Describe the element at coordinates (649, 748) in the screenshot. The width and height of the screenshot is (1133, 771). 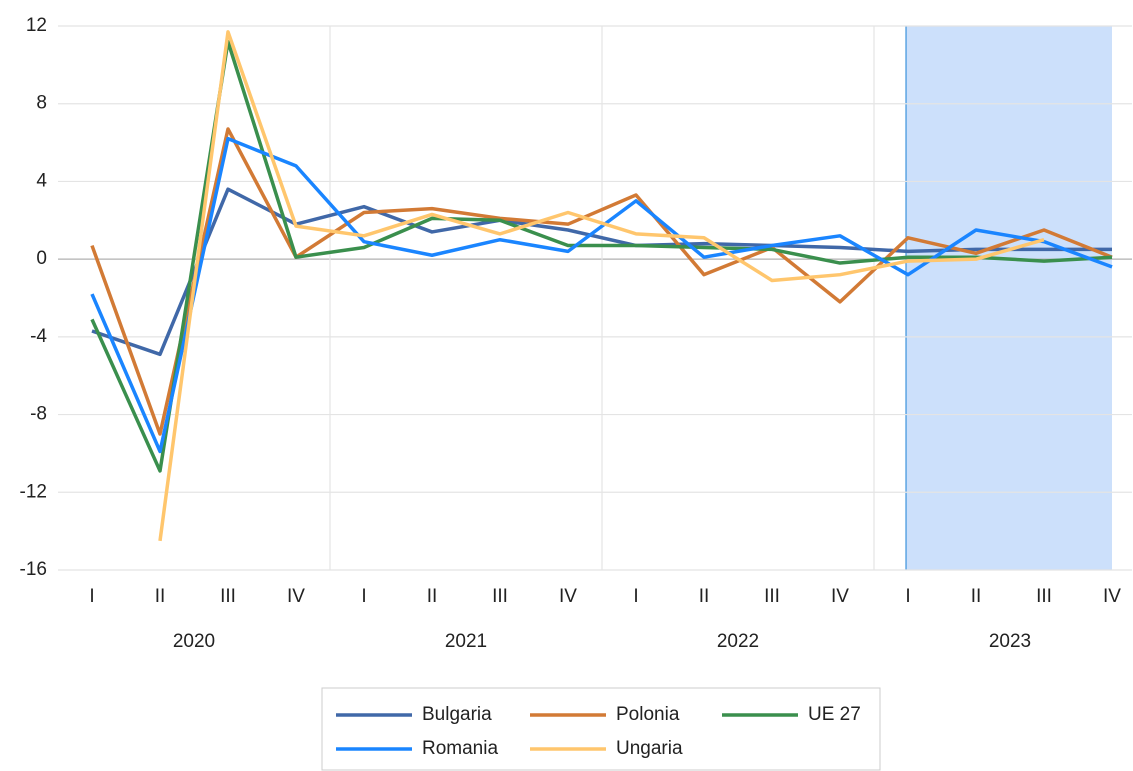
I see `legend-label: Ungaria` at that location.